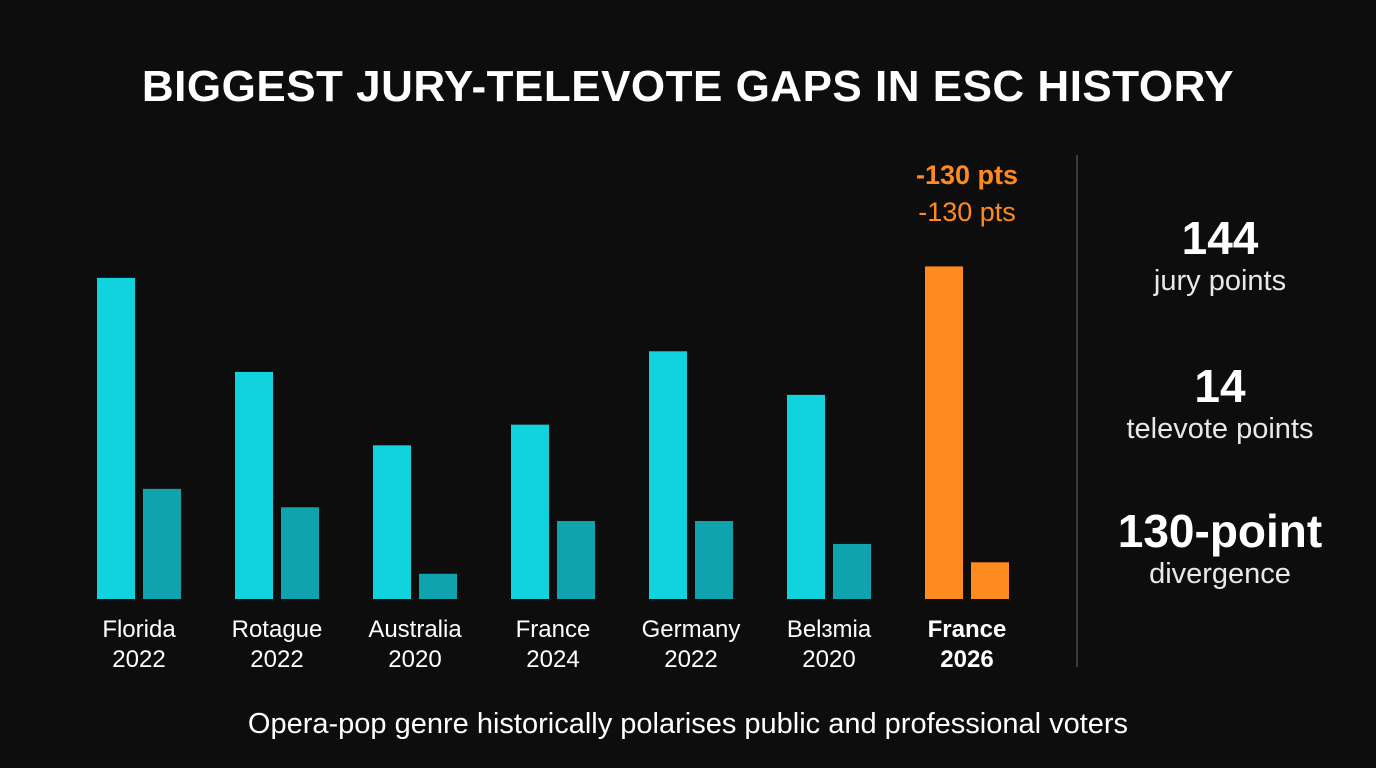  What do you see at coordinates (967, 175) in the screenshot?
I see `gap-annotation-bold: -130 pts` at bounding box center [967, 175].